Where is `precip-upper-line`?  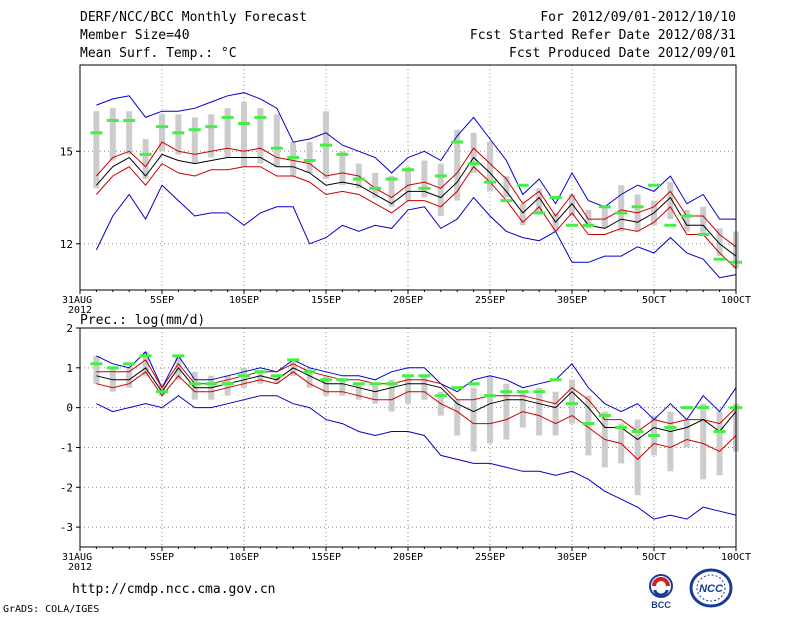
precip-upper-line is located at coordinates (416, 396).